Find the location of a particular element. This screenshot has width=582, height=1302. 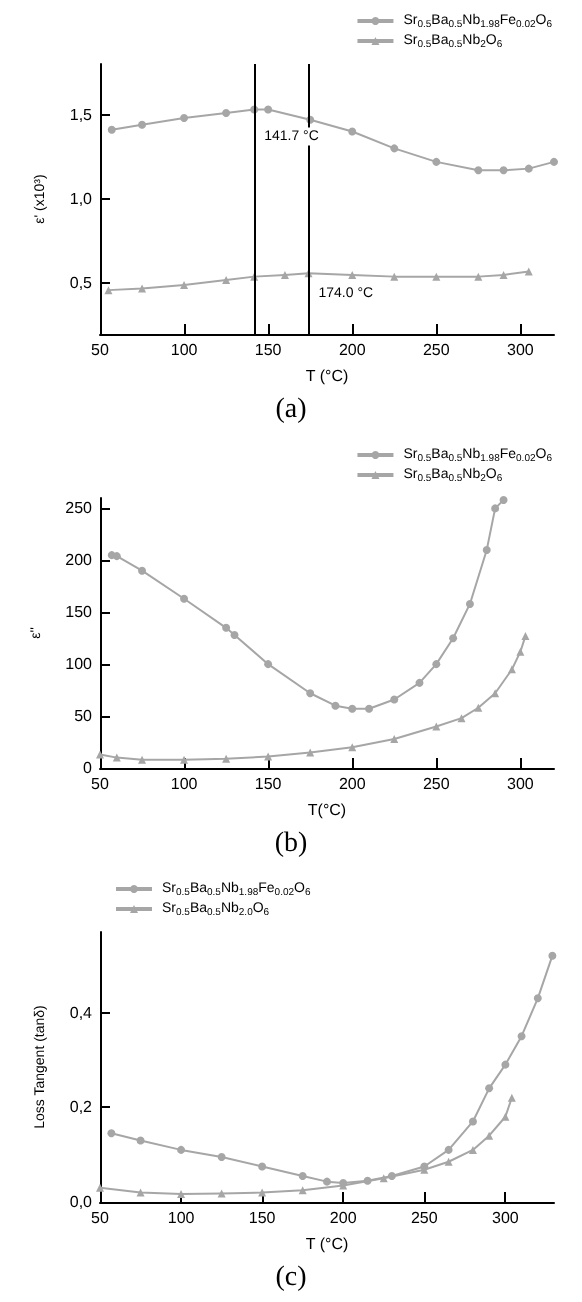

y-tick-label: 150 is located at coordinates (79, 612).